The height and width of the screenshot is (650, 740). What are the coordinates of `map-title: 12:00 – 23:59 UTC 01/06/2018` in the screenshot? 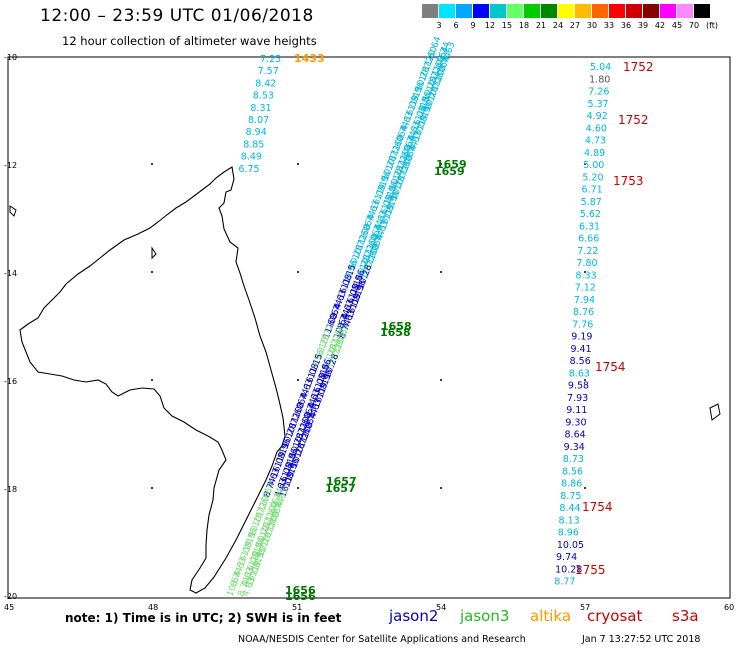 It's located at (177, 16).